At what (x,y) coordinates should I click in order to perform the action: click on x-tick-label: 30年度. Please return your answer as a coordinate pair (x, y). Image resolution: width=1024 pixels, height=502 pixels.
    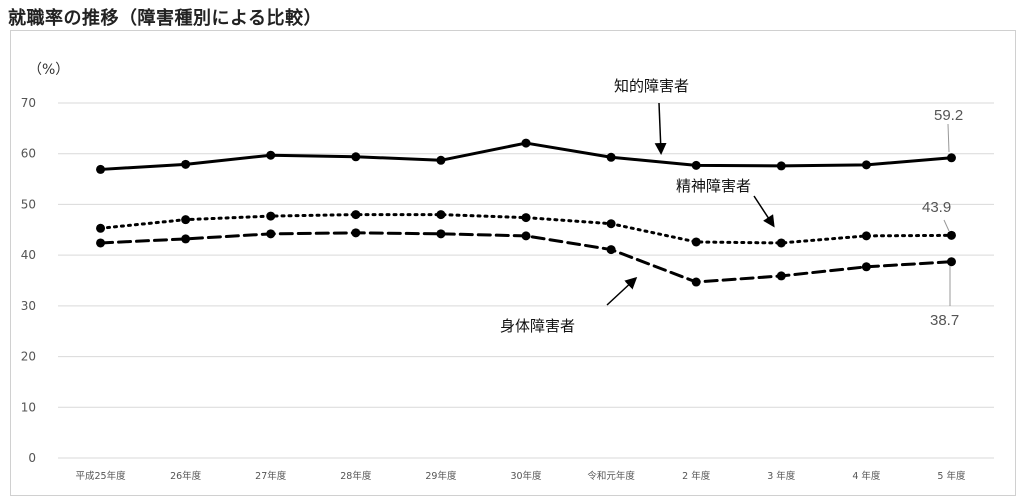
    Looking at the image, I should click on (526, 476).